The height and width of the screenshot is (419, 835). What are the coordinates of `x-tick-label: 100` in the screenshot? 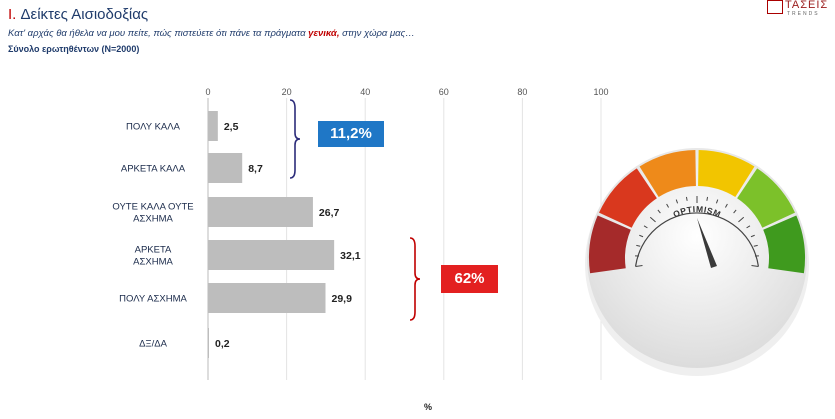 It's located at (600, 92).